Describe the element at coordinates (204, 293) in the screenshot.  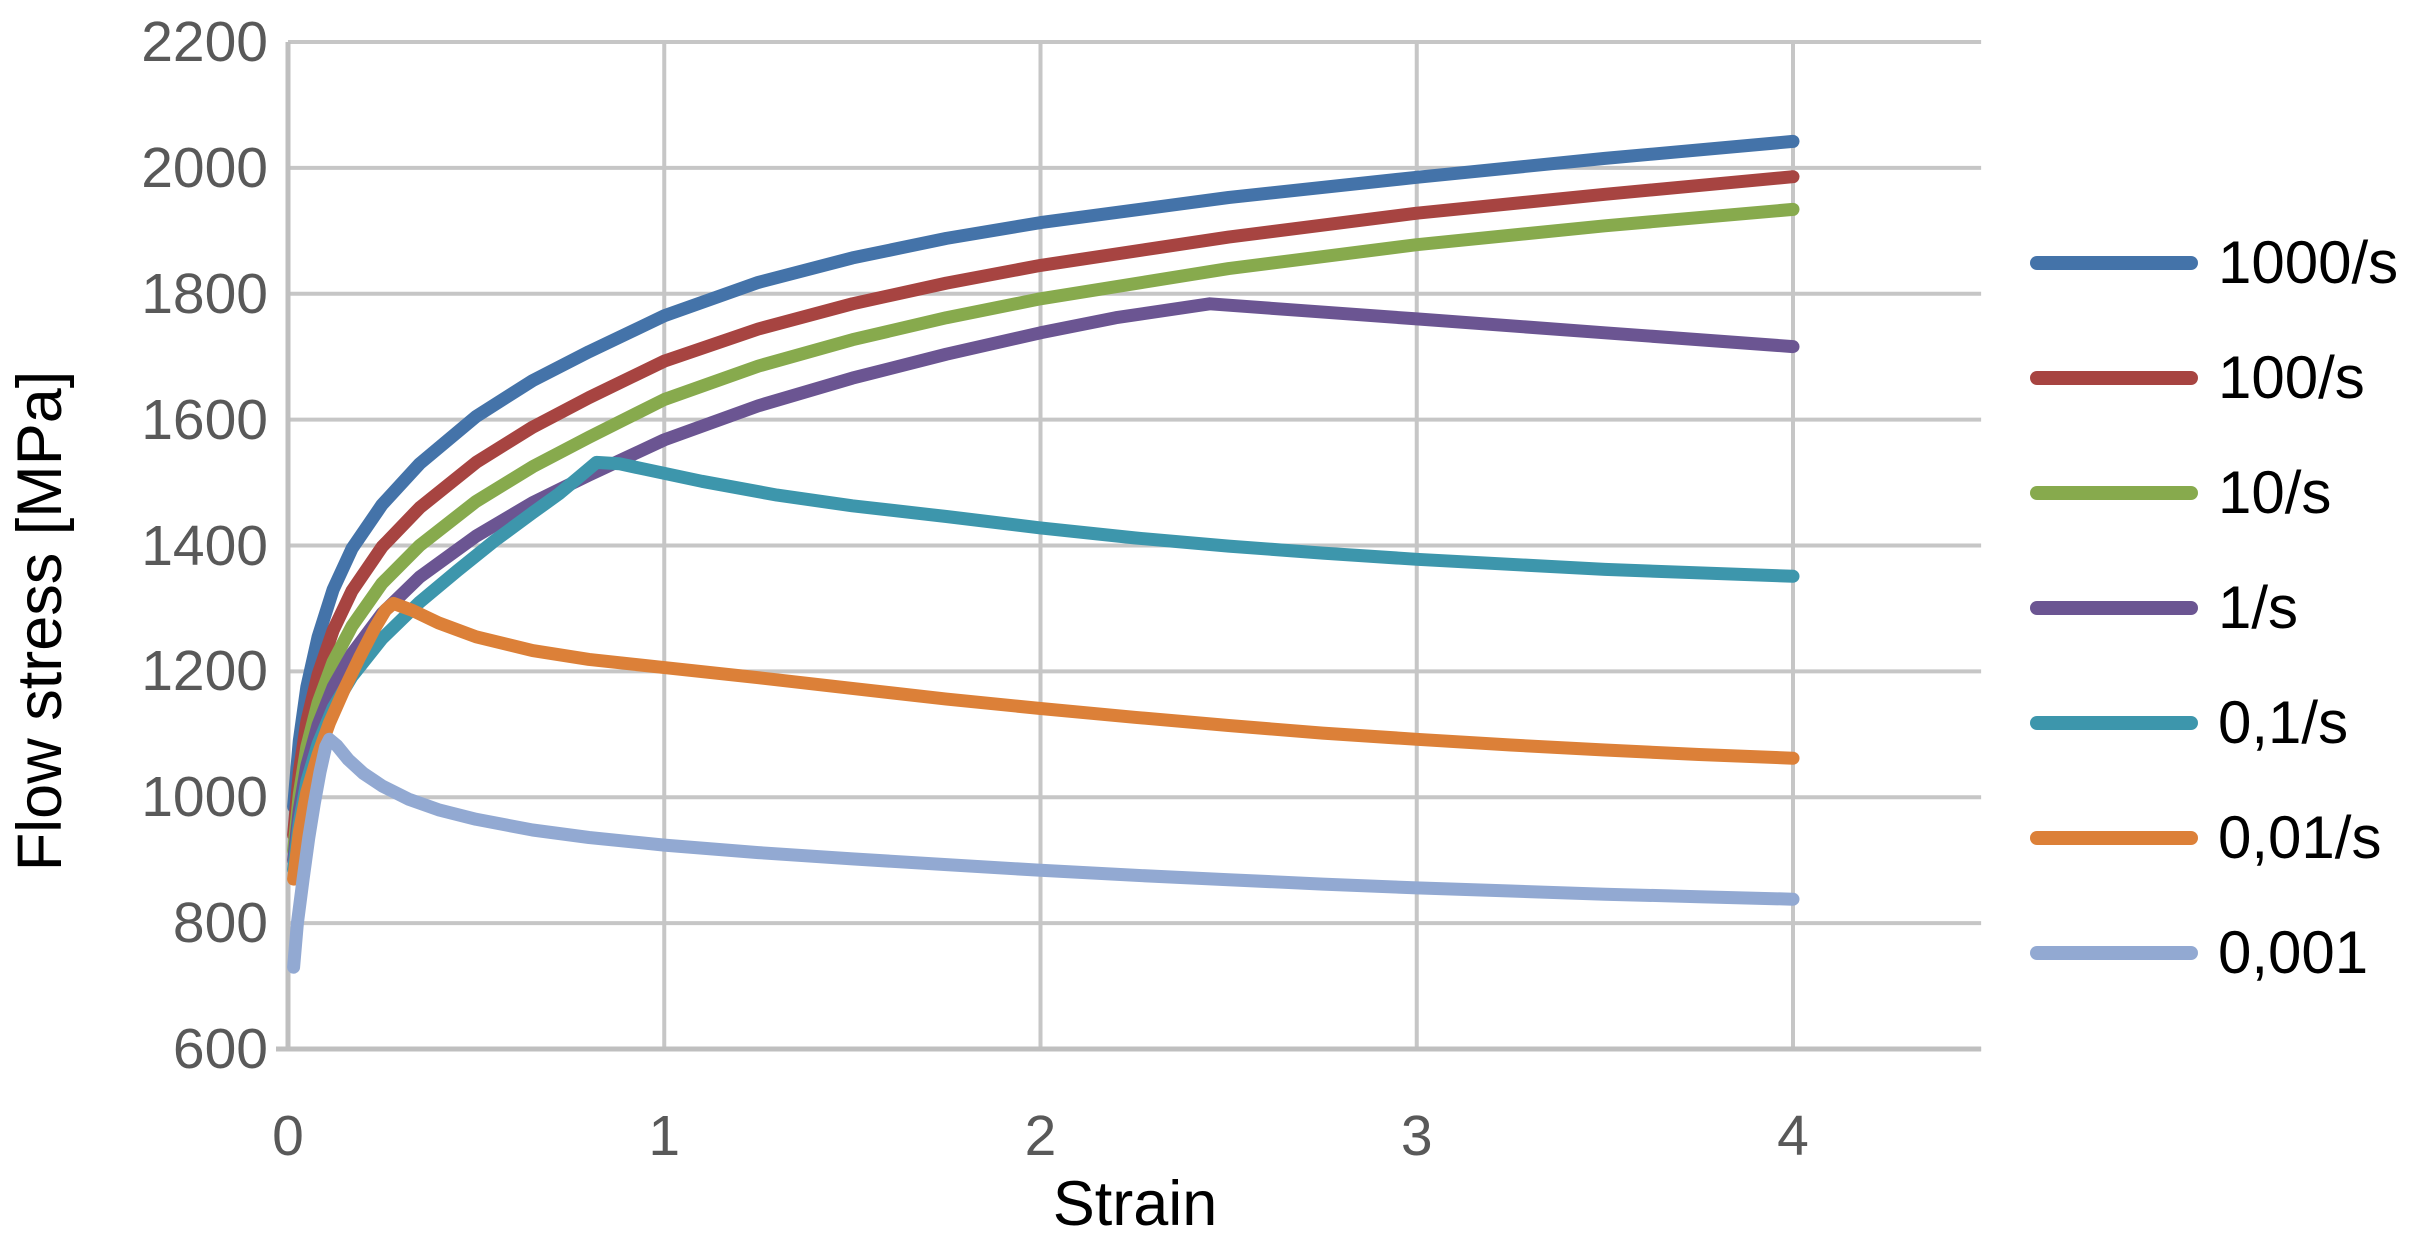
I see `y-tick-1800: 1800` at that location.